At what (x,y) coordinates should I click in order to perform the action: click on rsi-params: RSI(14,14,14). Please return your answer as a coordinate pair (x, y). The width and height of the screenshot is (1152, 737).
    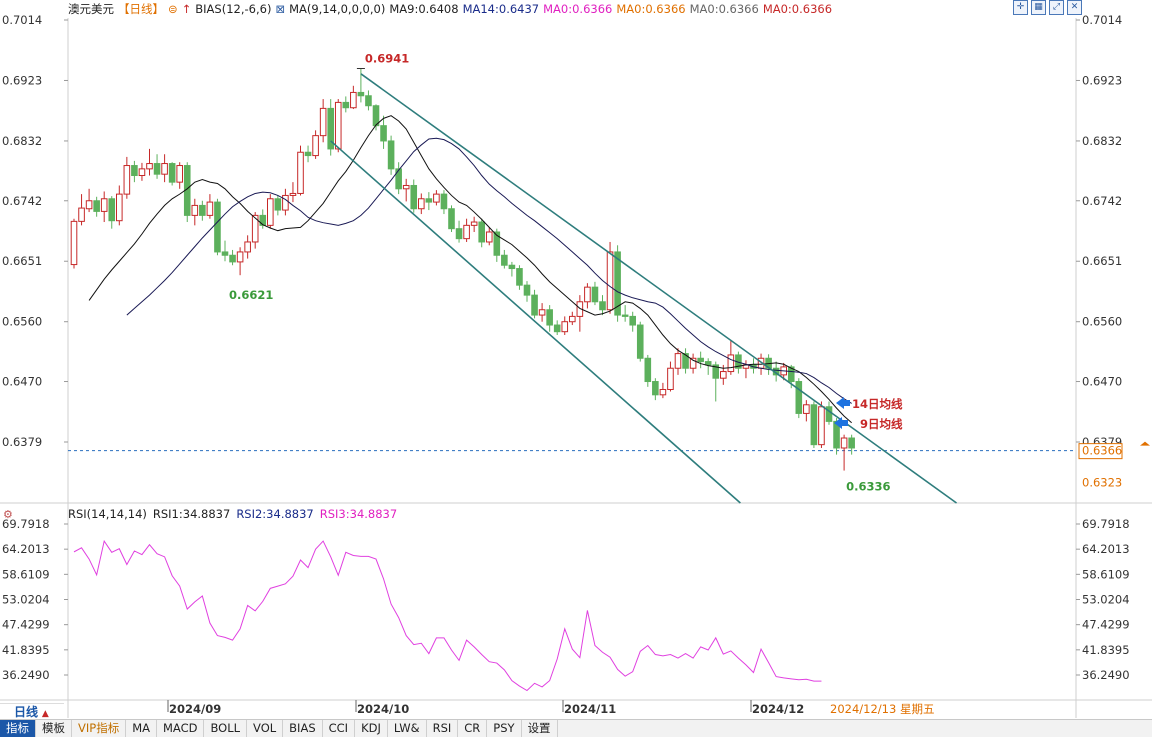
    Looking at the image, I should click on (107, 513).